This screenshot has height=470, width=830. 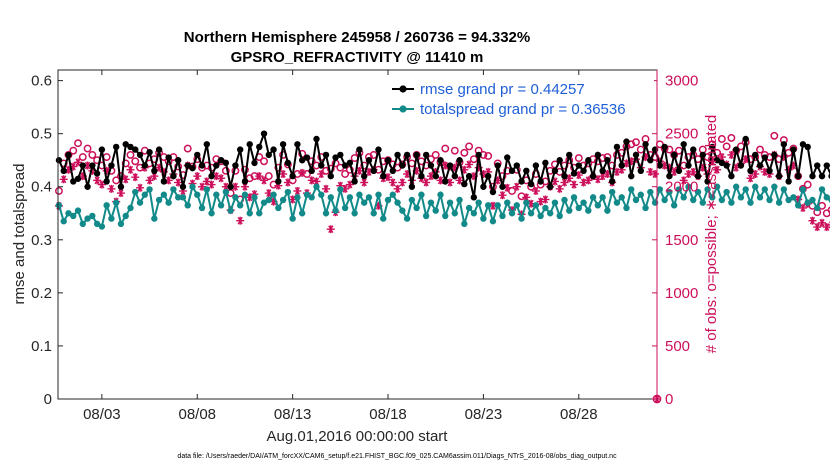 I want to click on legend-entry-spread: totalspread grand pr = 0.36536, so click(x=523, y=109).